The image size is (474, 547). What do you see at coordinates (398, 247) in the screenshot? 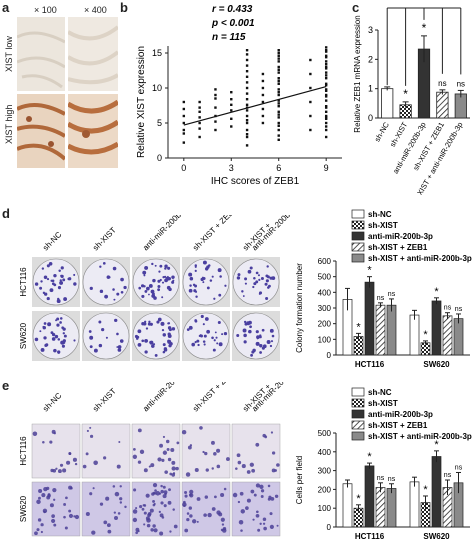
I see `legend-label: sh-XIST + ZEB1` at bounding box center [398, 247].